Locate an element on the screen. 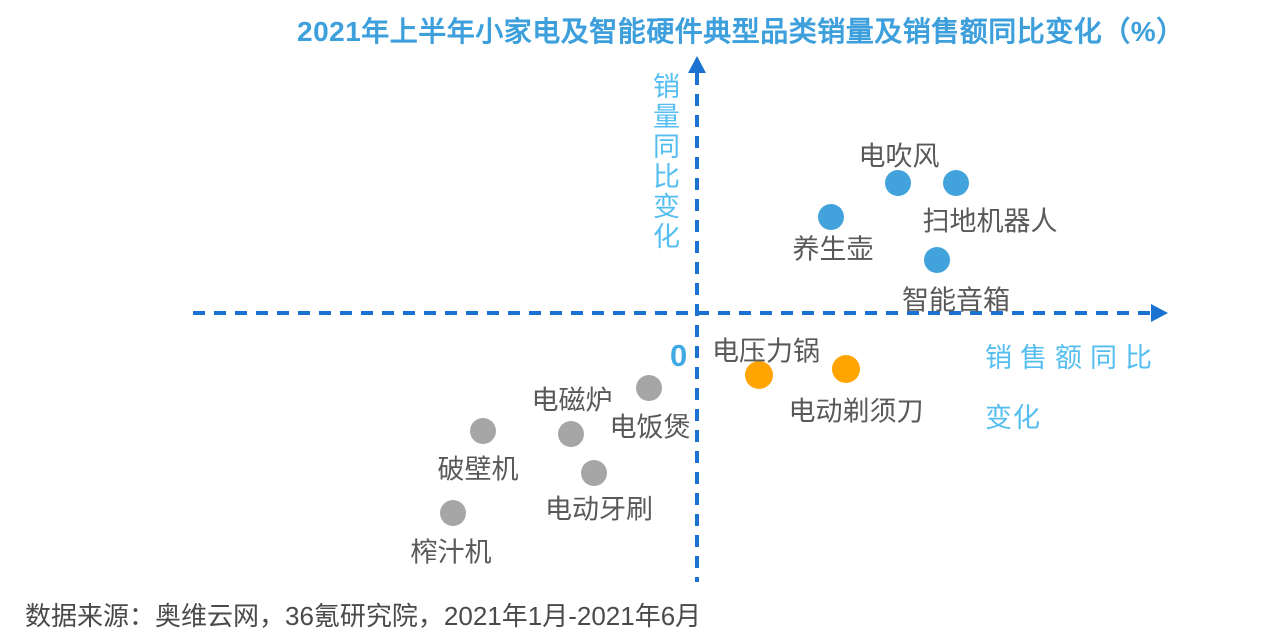 Image resolution: width=1264 pixels, height=636 pixels. x-axis-dashed-line is located at coordinates (672, 313).